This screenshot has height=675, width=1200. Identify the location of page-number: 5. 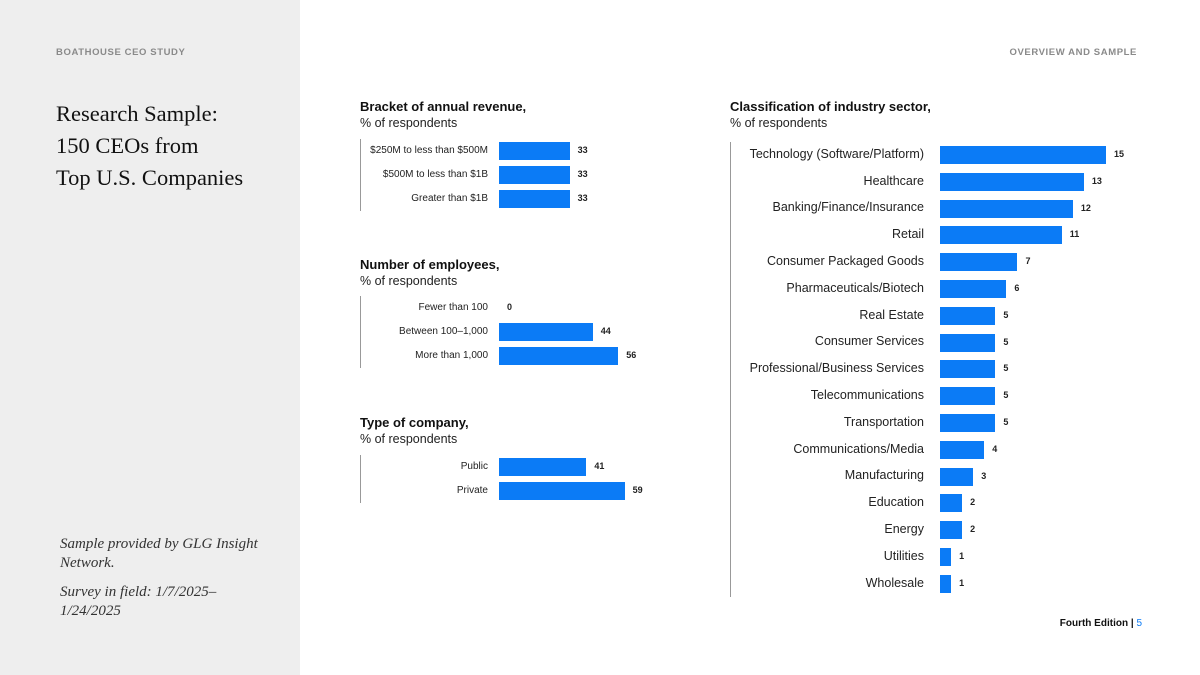
(1139, 623).